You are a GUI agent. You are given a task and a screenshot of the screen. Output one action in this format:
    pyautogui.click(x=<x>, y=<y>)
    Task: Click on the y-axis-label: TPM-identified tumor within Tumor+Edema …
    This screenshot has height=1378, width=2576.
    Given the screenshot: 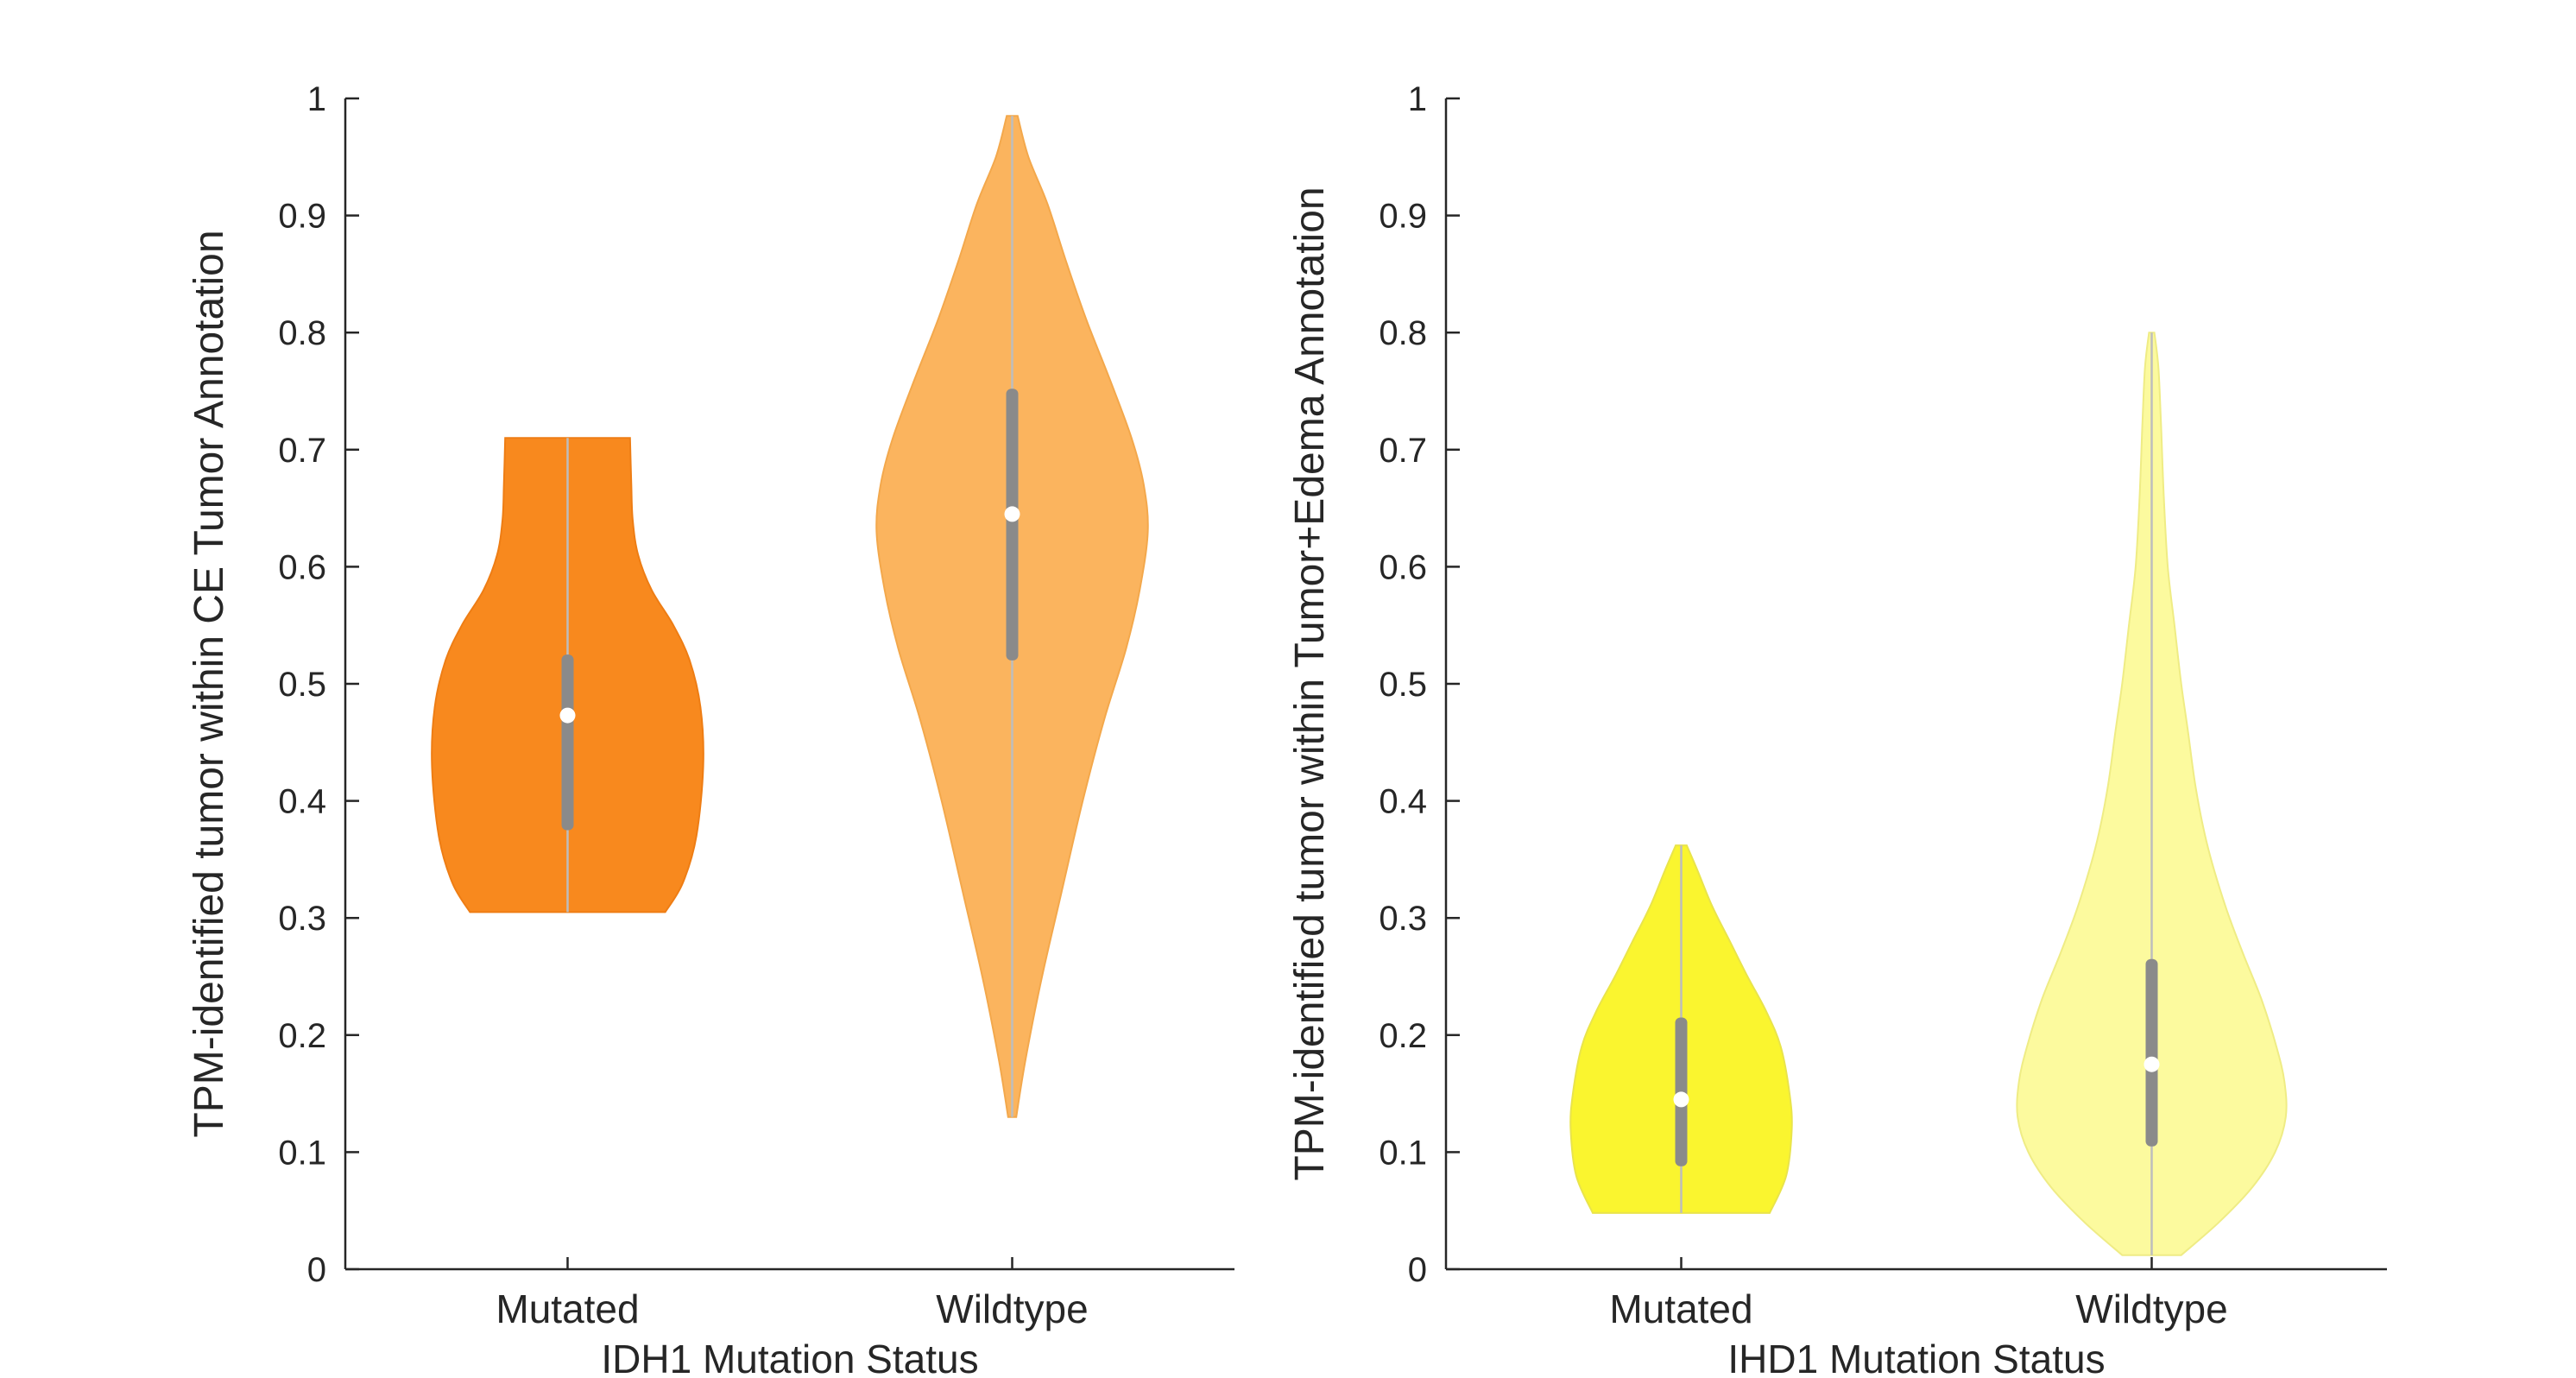 What is the action you would take?
    pyautogui.click(x=1310, y=683)
    